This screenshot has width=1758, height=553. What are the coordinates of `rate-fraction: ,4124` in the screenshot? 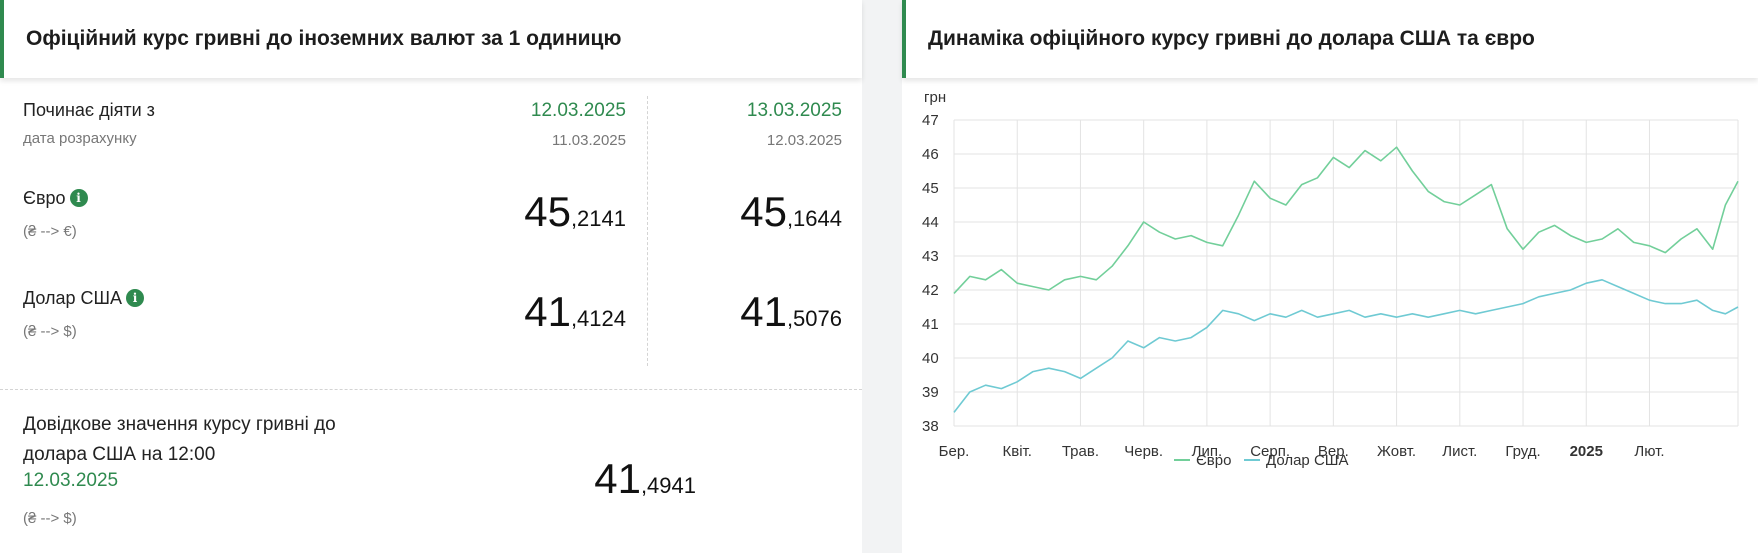 It's located at (598, 318).